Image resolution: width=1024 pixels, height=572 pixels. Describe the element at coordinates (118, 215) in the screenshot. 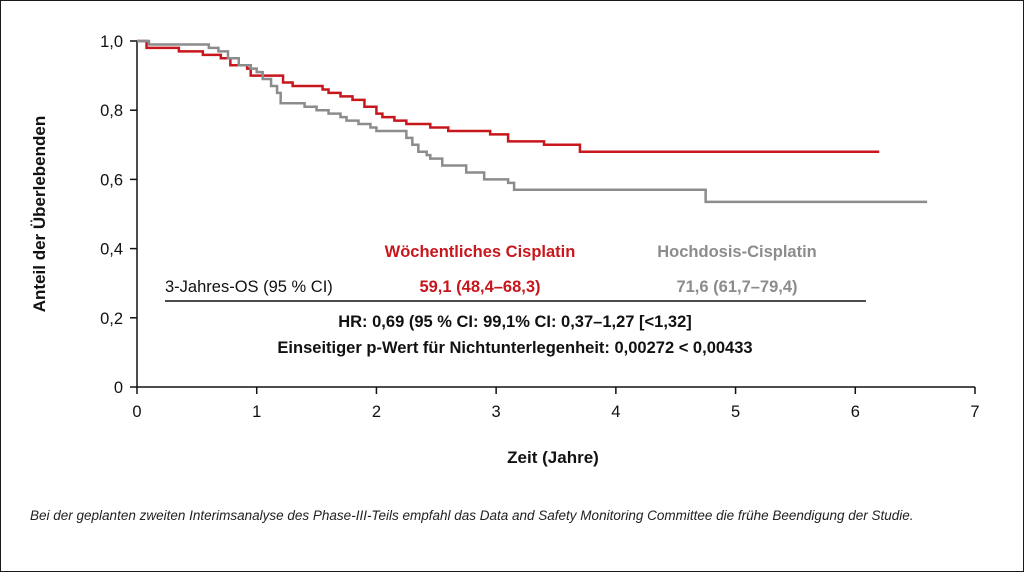

I see `y-axis-ticks: 0 0,2 0,4 0,6 0,8 1,0` at that location.